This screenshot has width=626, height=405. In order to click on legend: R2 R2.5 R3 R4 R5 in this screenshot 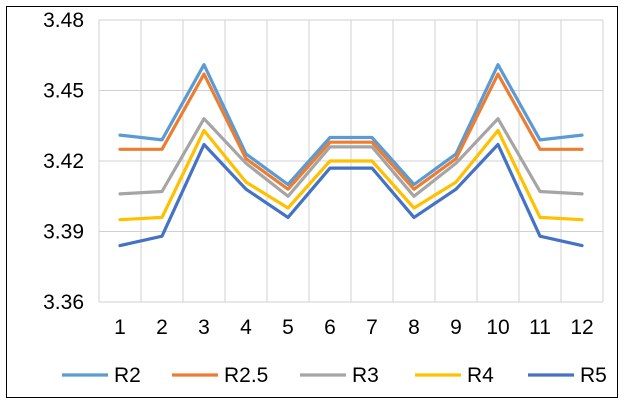, I will do `click(334, 375)`.